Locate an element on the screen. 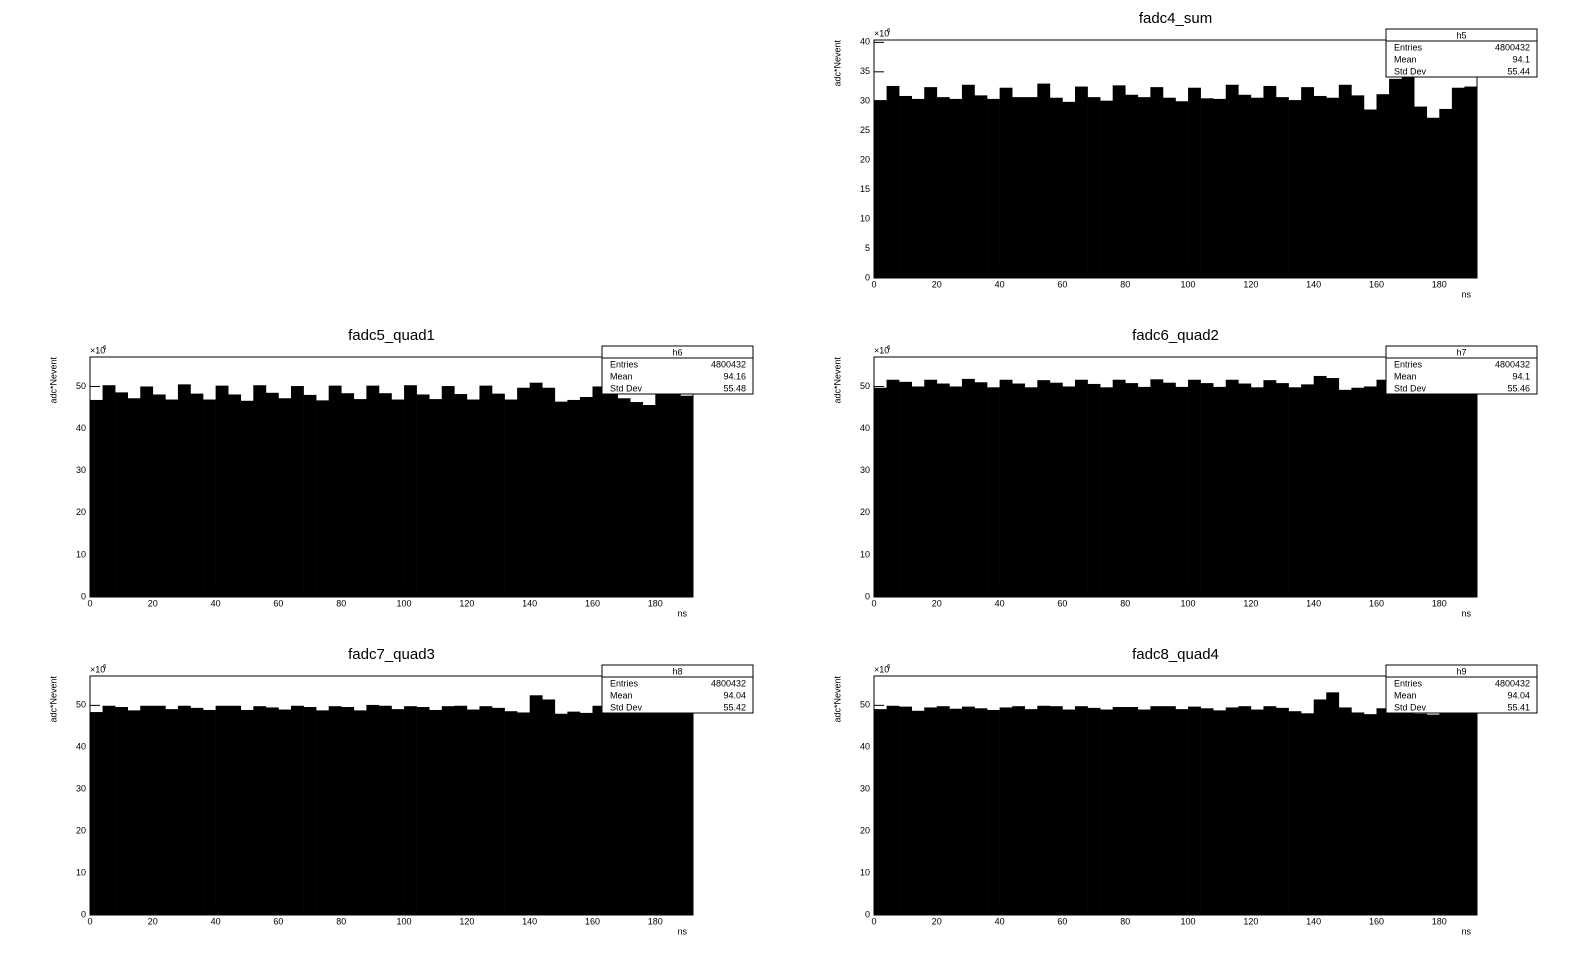 The image size is (1596, 972). x-tick-label: 160 is located at coordinates (1376, 603).